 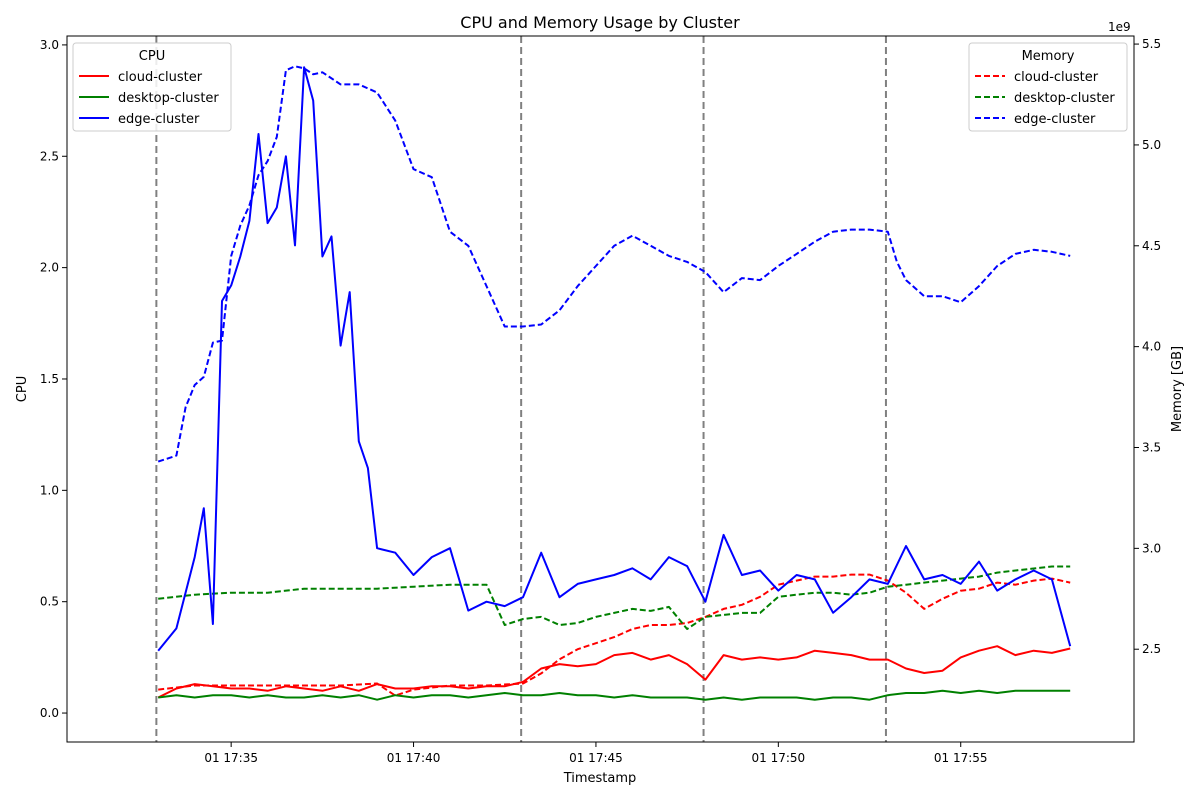 I want to click on chart-title: CPU and Memory Usage by Cluster, so click(x=600, y=22).